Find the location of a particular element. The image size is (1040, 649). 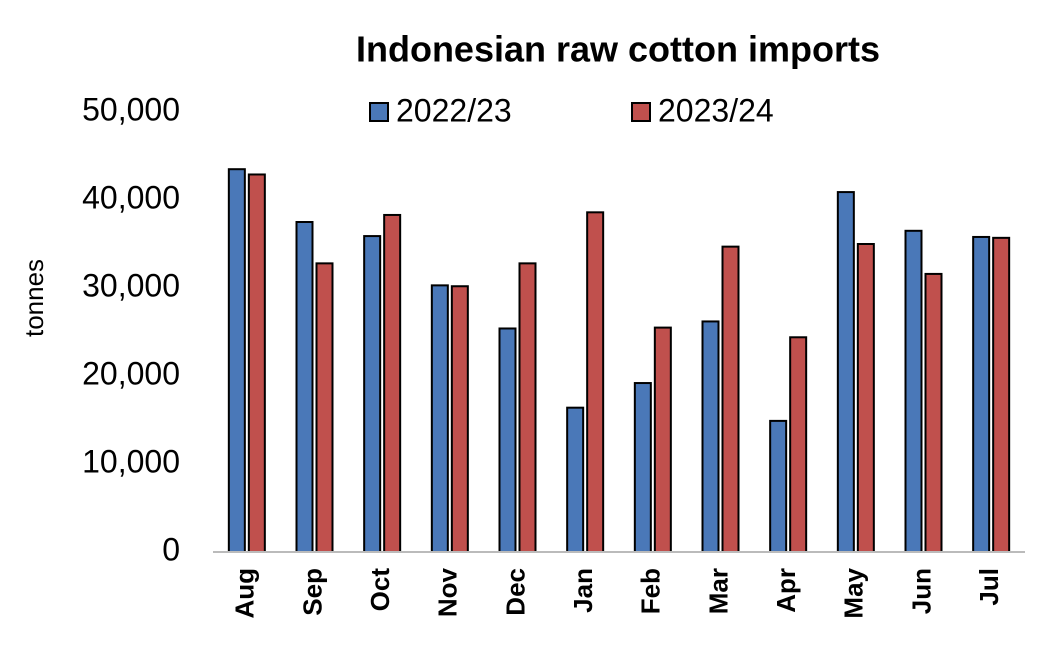

x-tick-label: Jan is located at coordinates (583, 590).